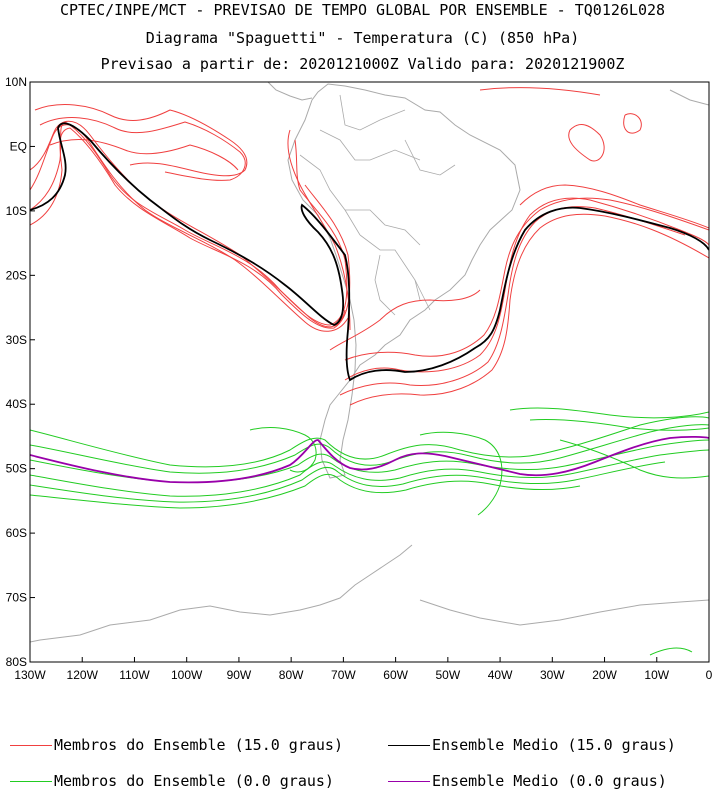  What do you see at coordinates (30, 675) in the screenshot?
I see `lon-label: 130W` at bounding box center [30, 675].